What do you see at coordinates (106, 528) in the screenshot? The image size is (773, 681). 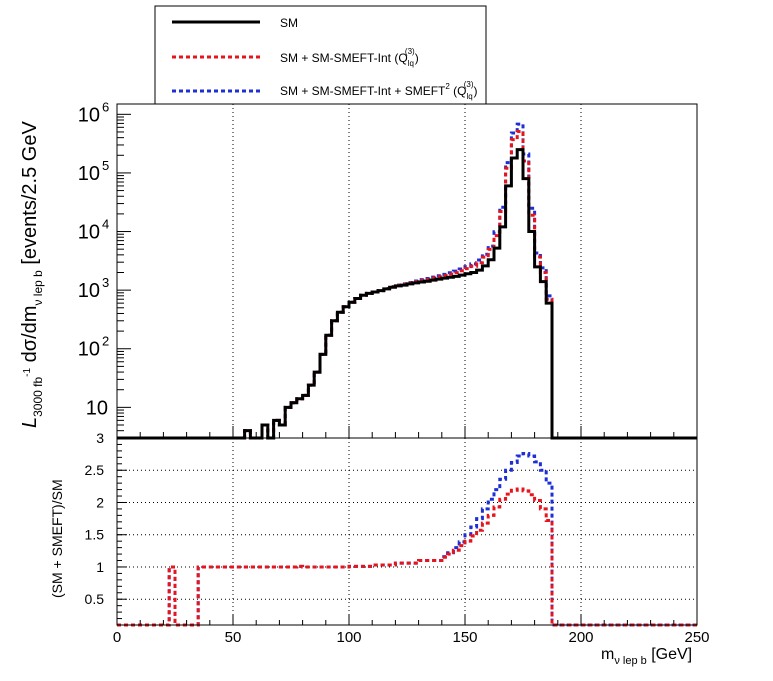 I see `lower-y-axis: 0.5 1 1.5 2 2.5 3` at bounding box center [106, 528].